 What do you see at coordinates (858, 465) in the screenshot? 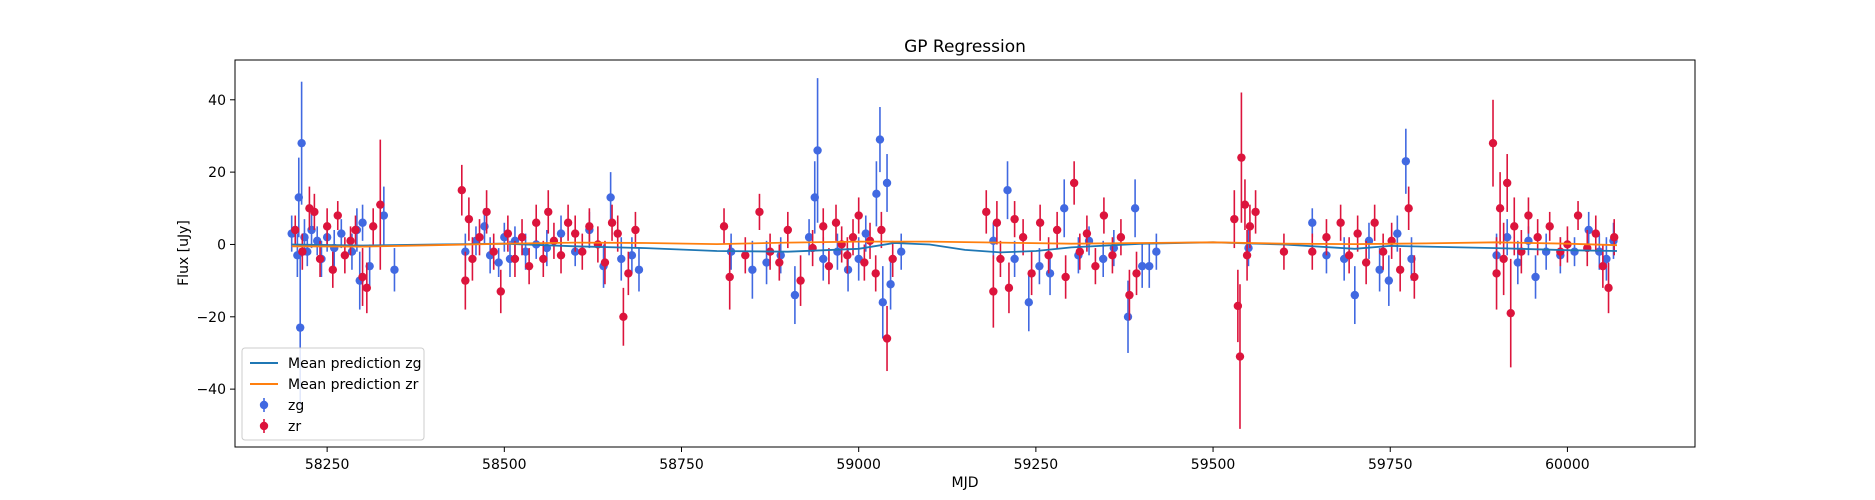
I see `x-tick-label: 59000` at bounding box center [858, 465].